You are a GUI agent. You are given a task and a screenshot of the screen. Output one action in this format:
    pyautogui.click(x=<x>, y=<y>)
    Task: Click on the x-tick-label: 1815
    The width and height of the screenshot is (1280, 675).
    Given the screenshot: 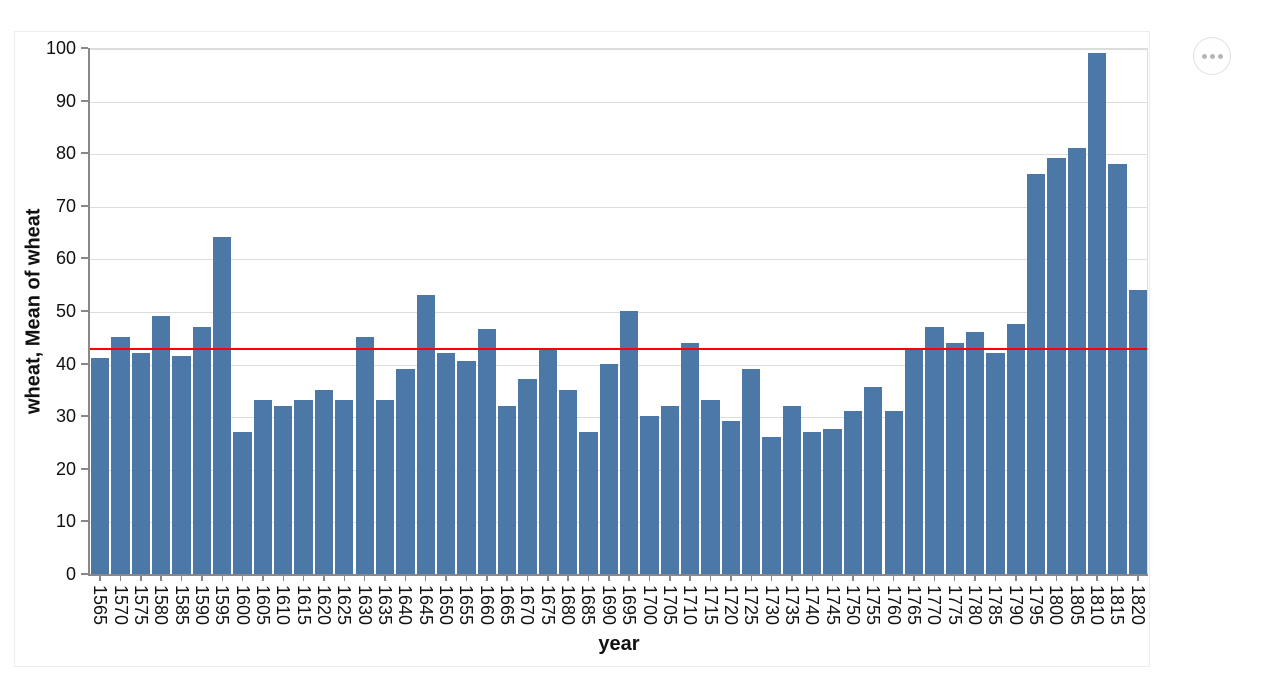 What is the action you would take?
    pyautogui.click(x=1117, y=605)
    